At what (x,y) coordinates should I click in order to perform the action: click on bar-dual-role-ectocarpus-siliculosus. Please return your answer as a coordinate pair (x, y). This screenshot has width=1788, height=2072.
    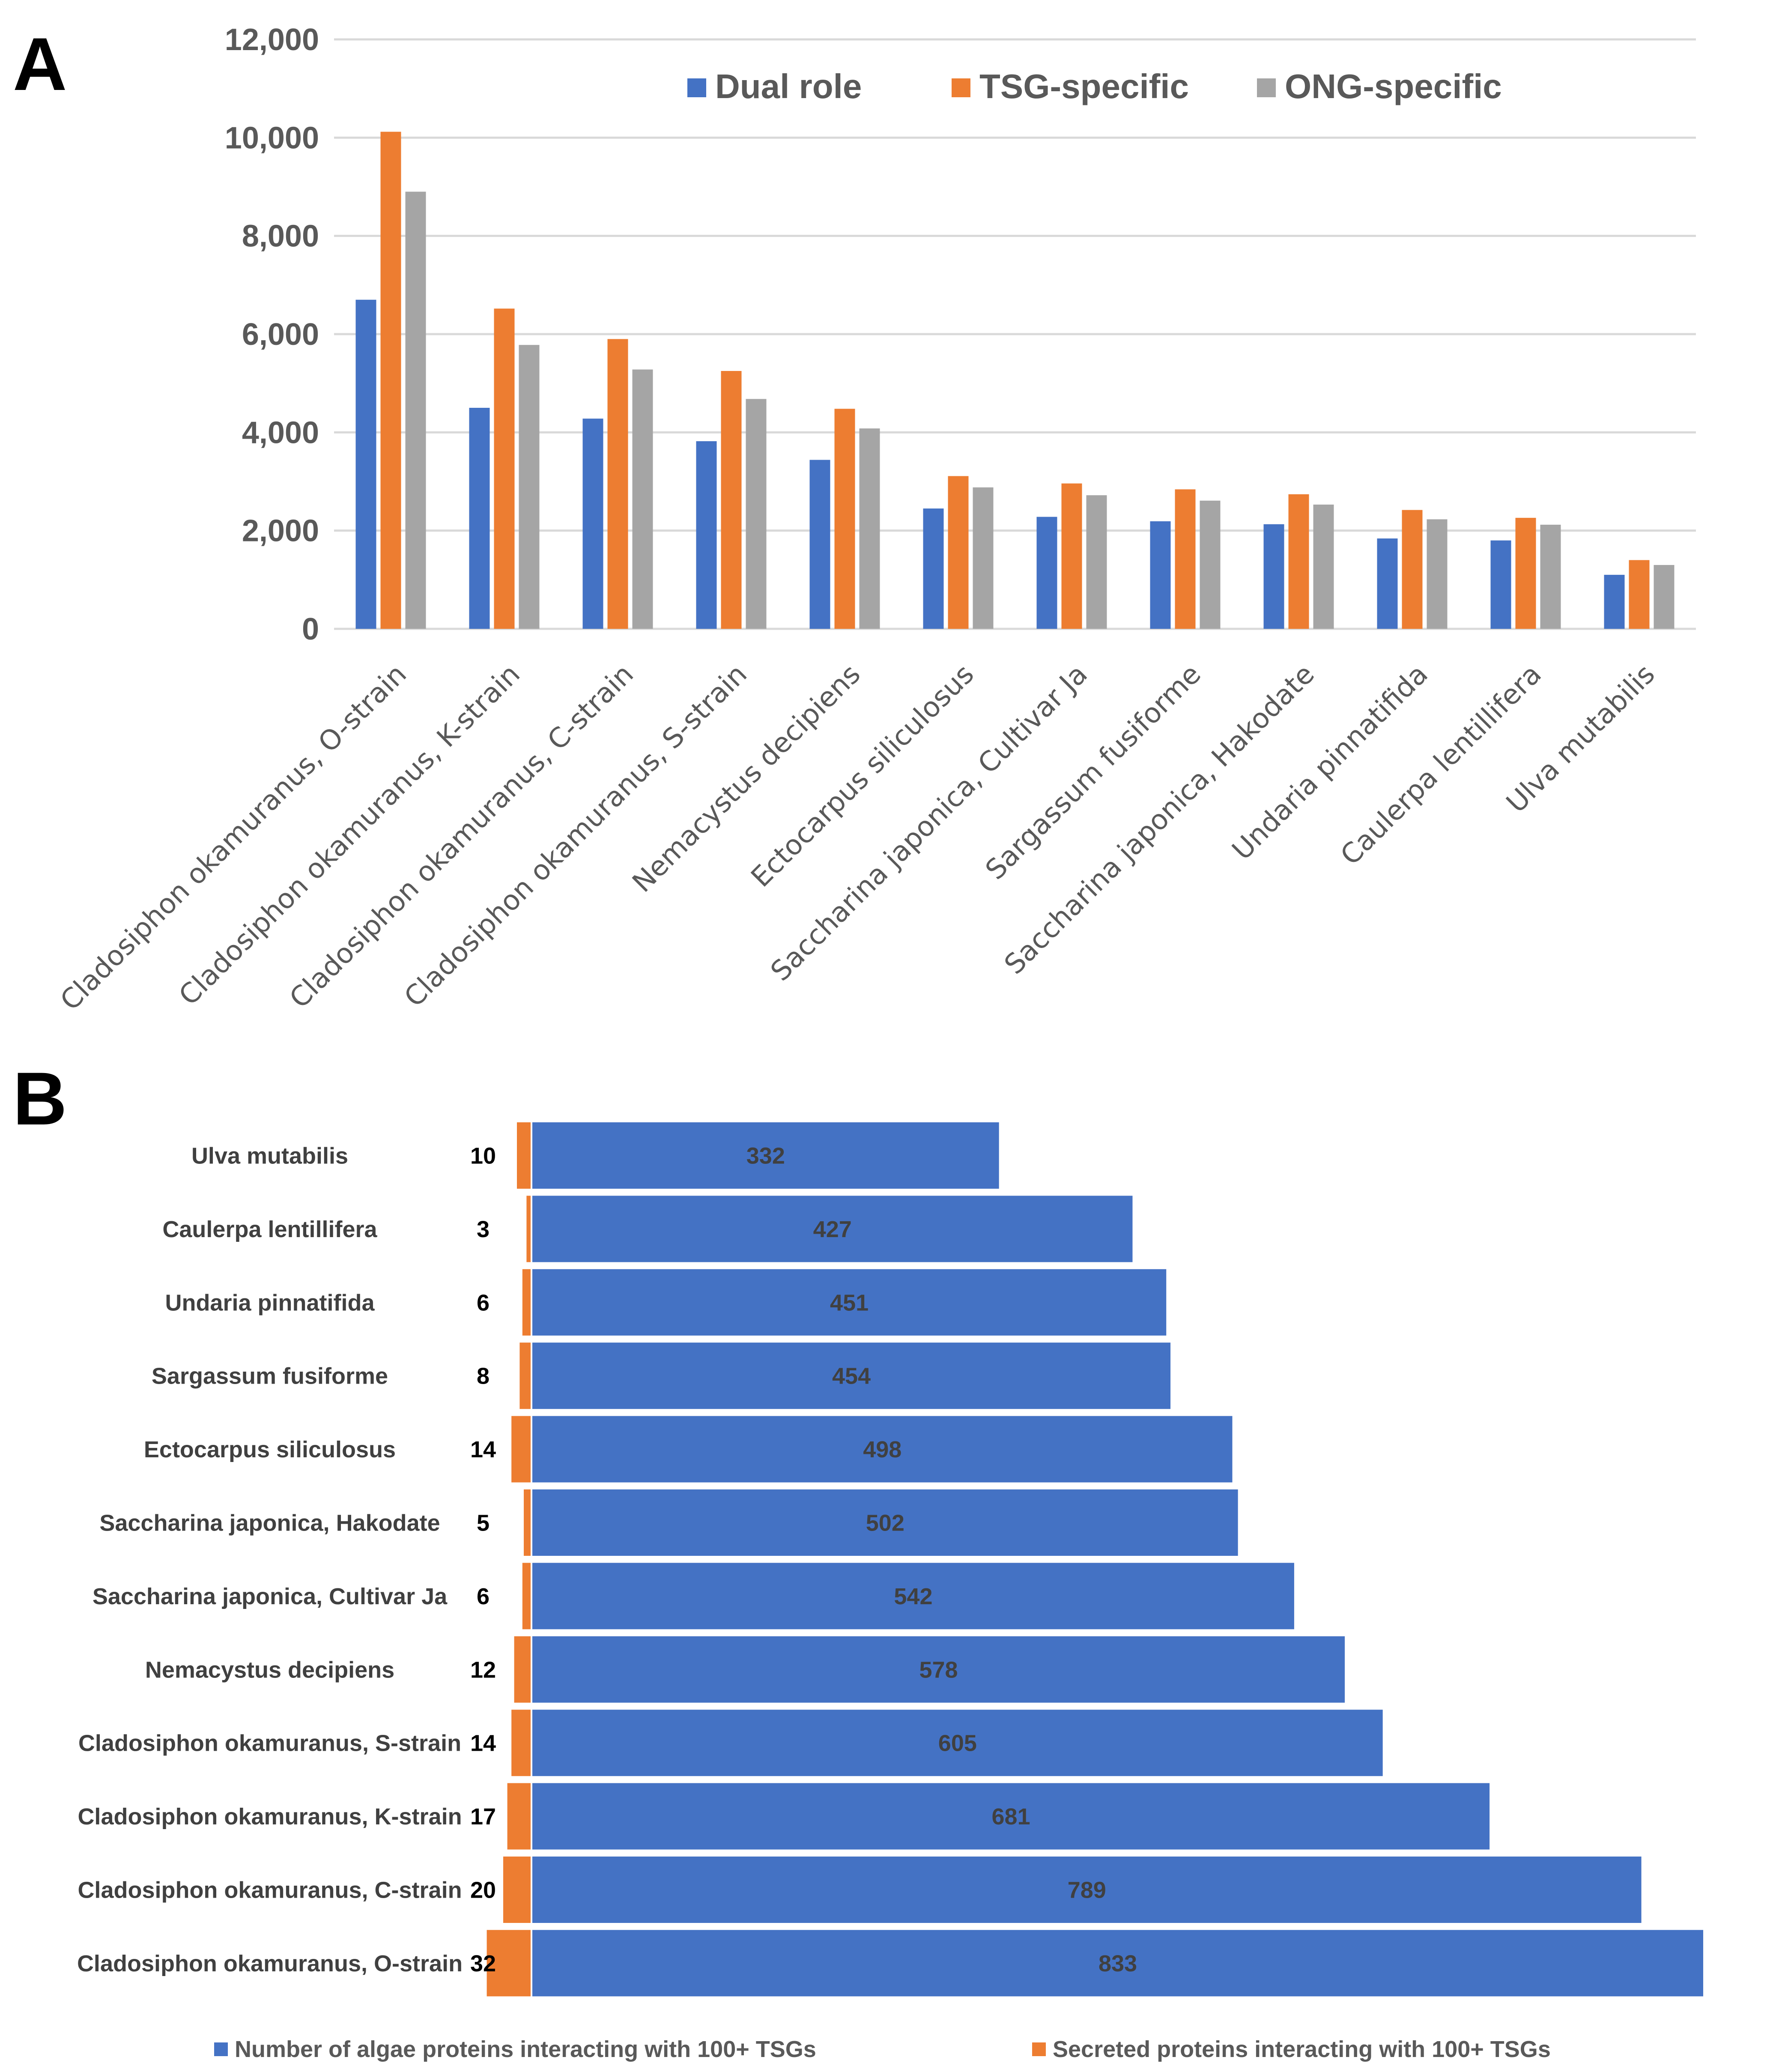
    Looking at the image, I should click on (934, 568).